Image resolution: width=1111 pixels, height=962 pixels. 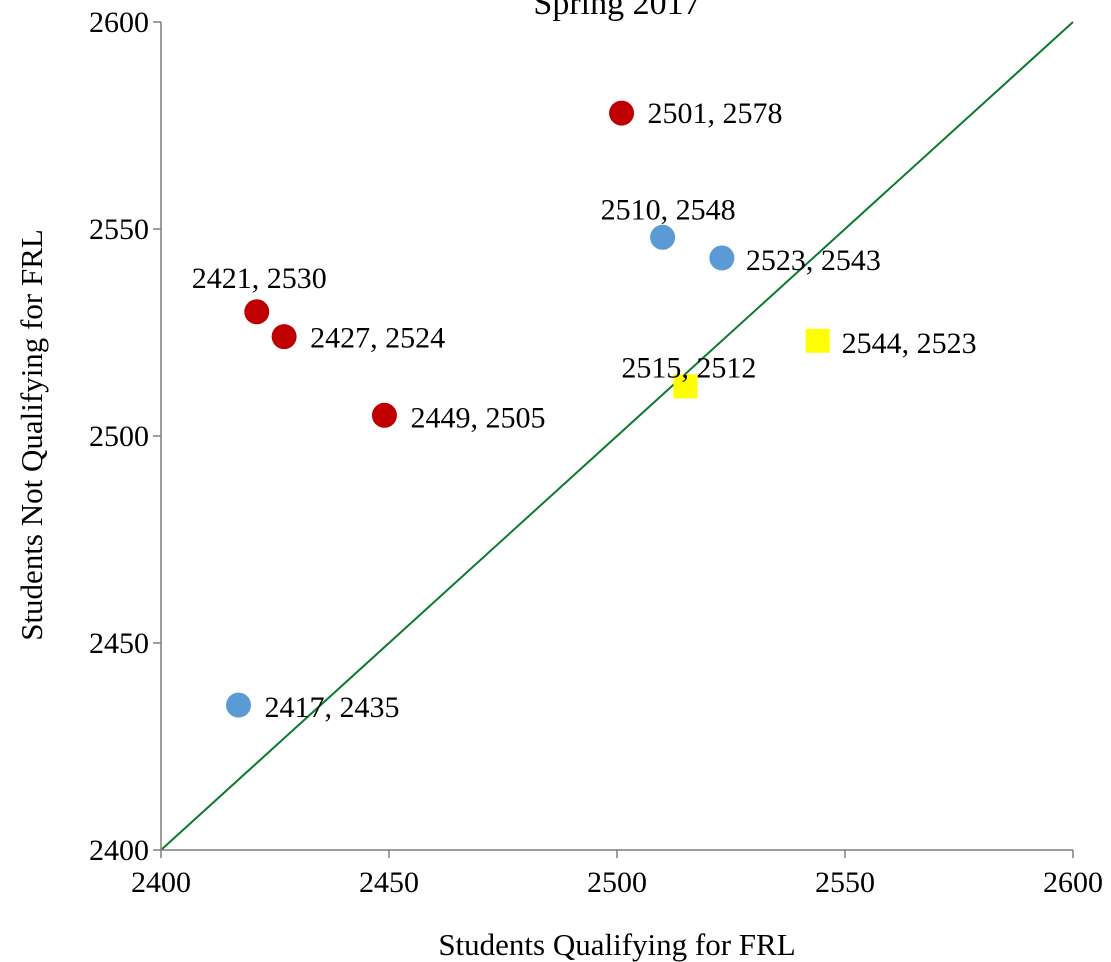 I want to click on data-label: 2510, 2548, so click(x=668, y=209).